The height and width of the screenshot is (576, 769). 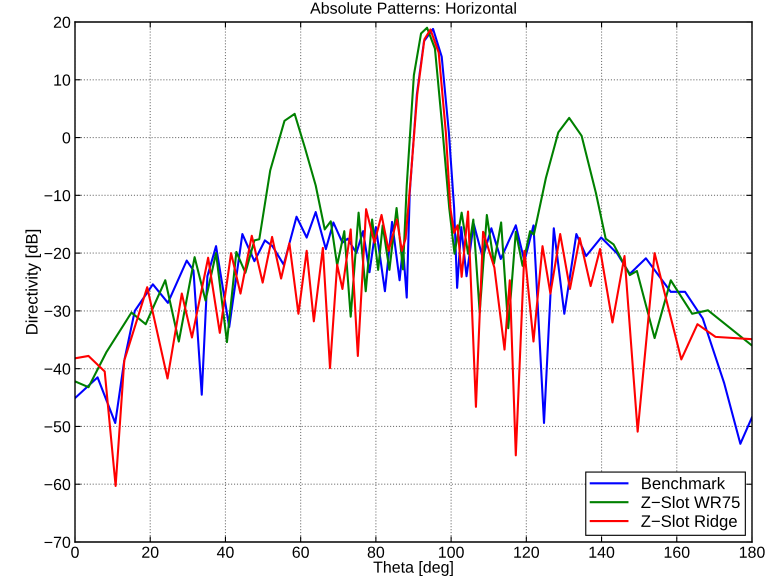 I want to click on legend-label: Z−Slot Ridge, so click(x=689, y=522).